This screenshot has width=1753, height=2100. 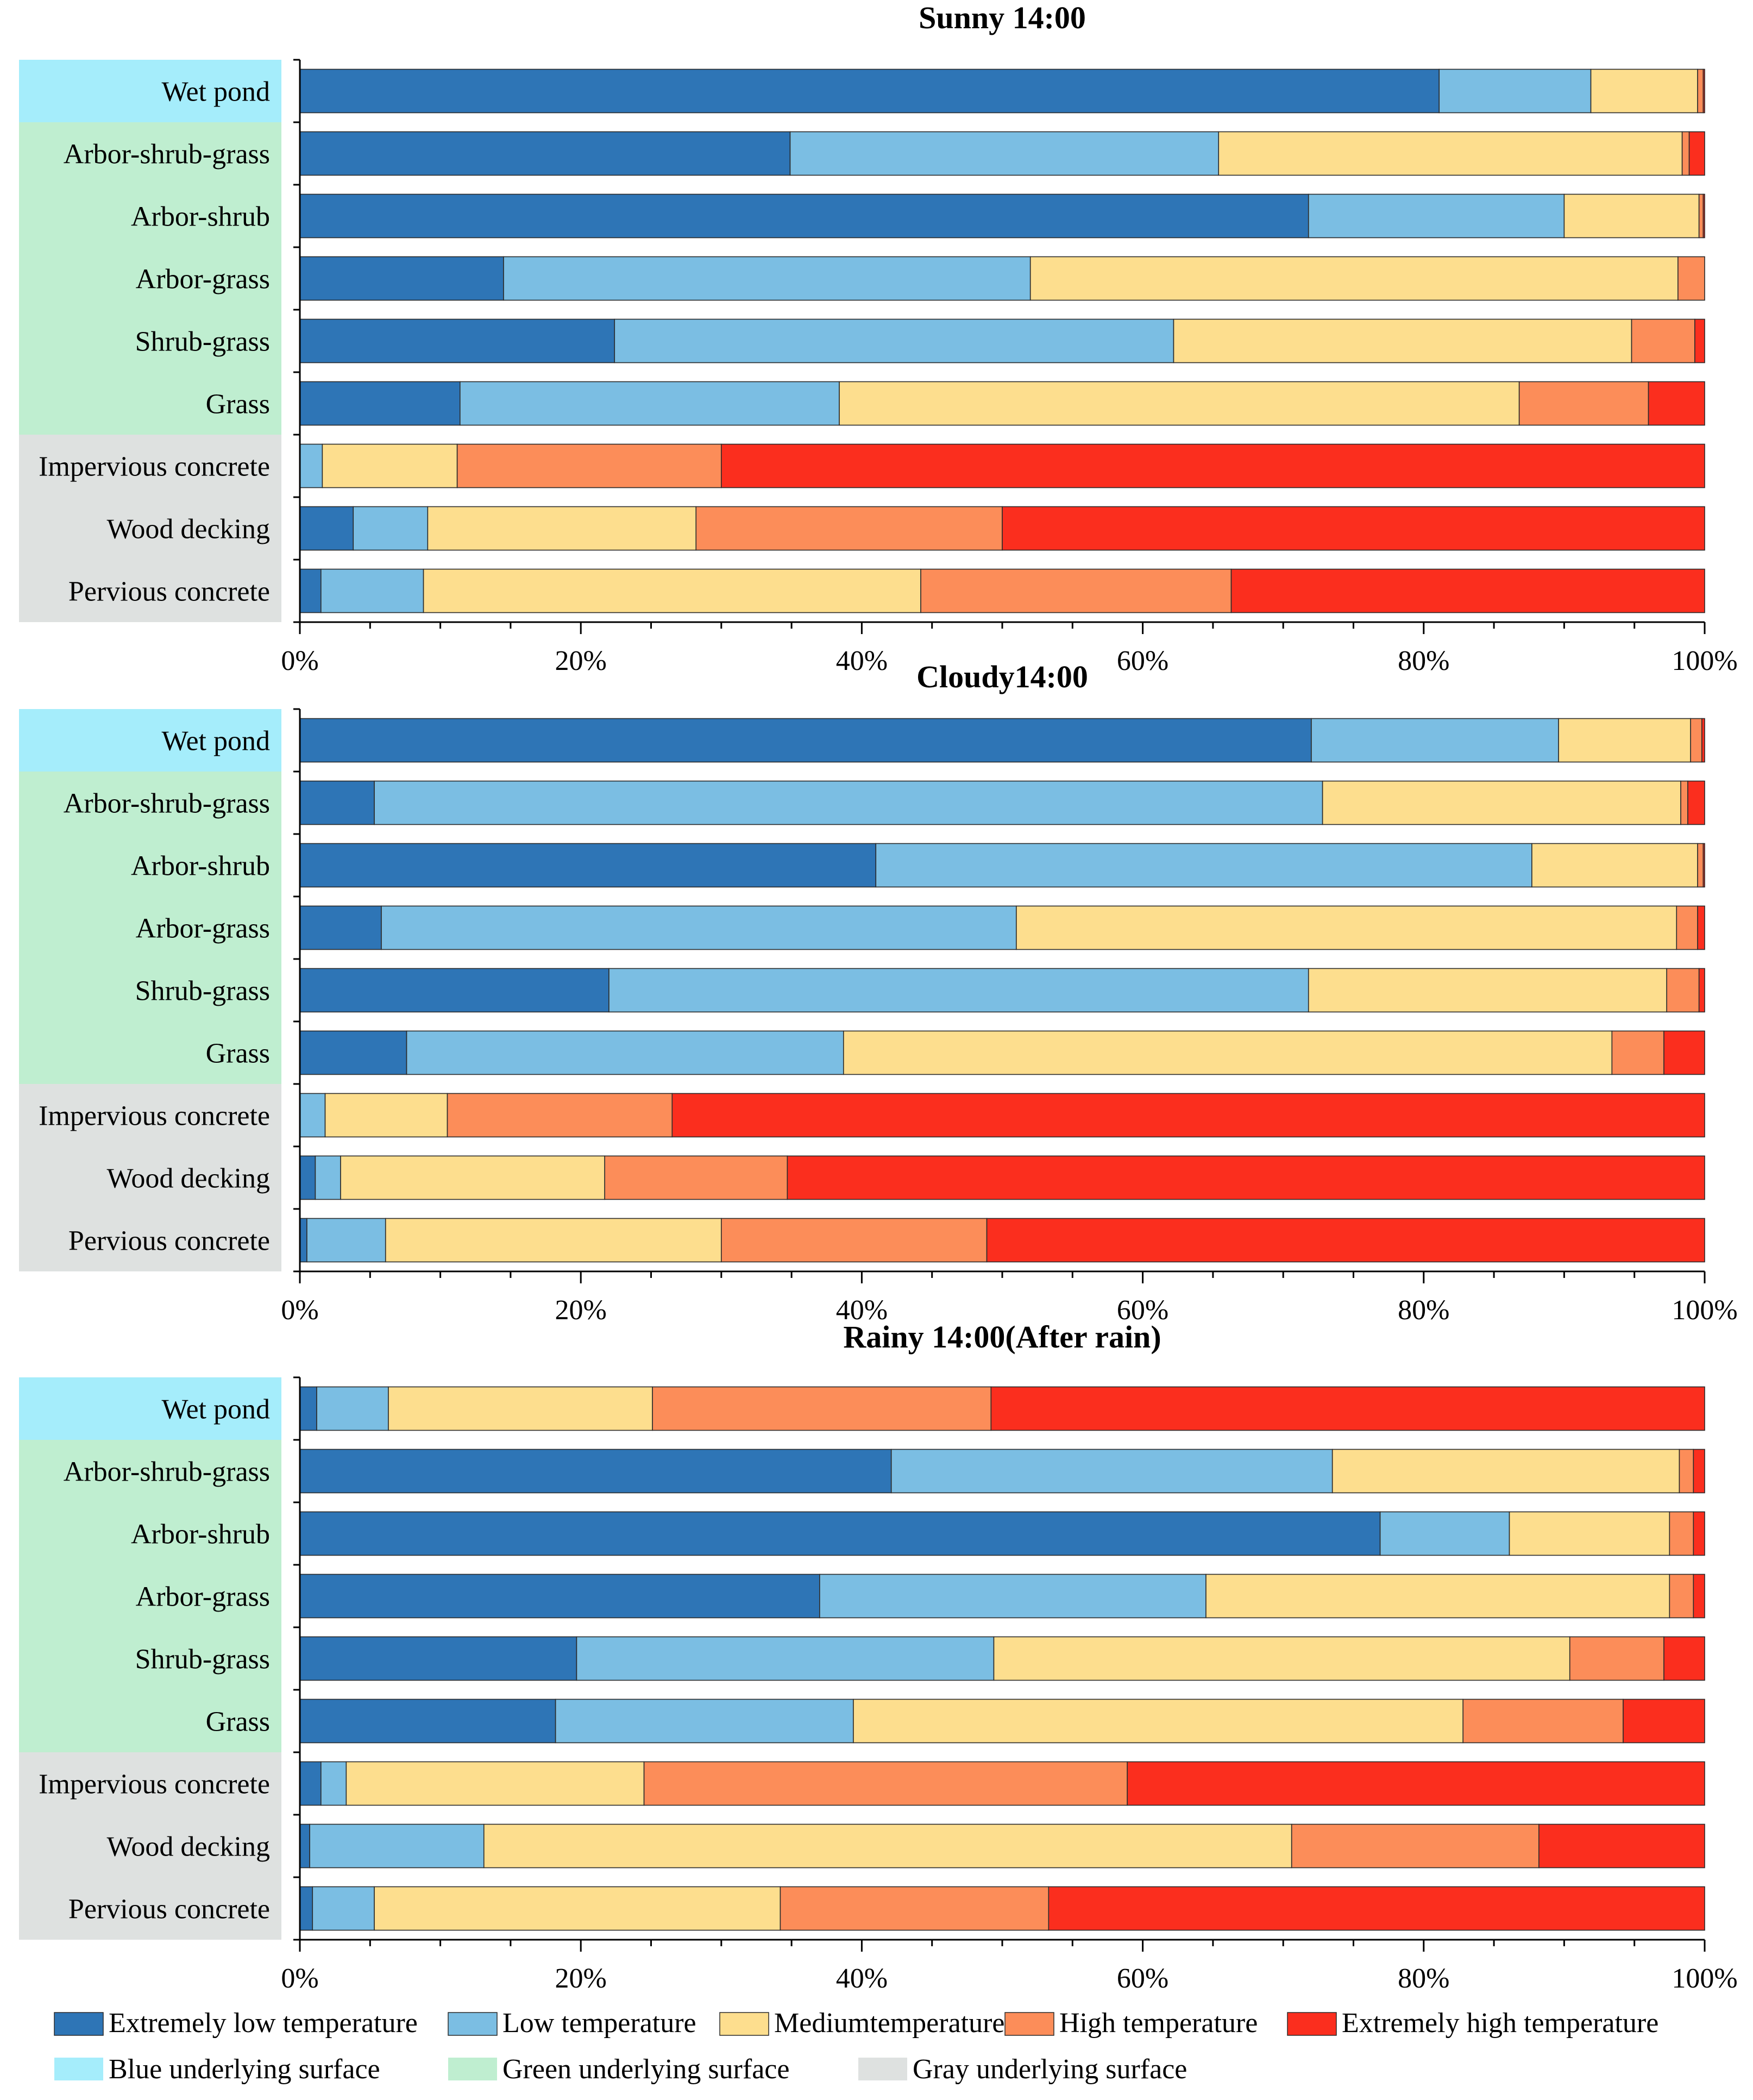 I want to click on legend-swatch-extremely-high, so click(x=1312, y=2024).